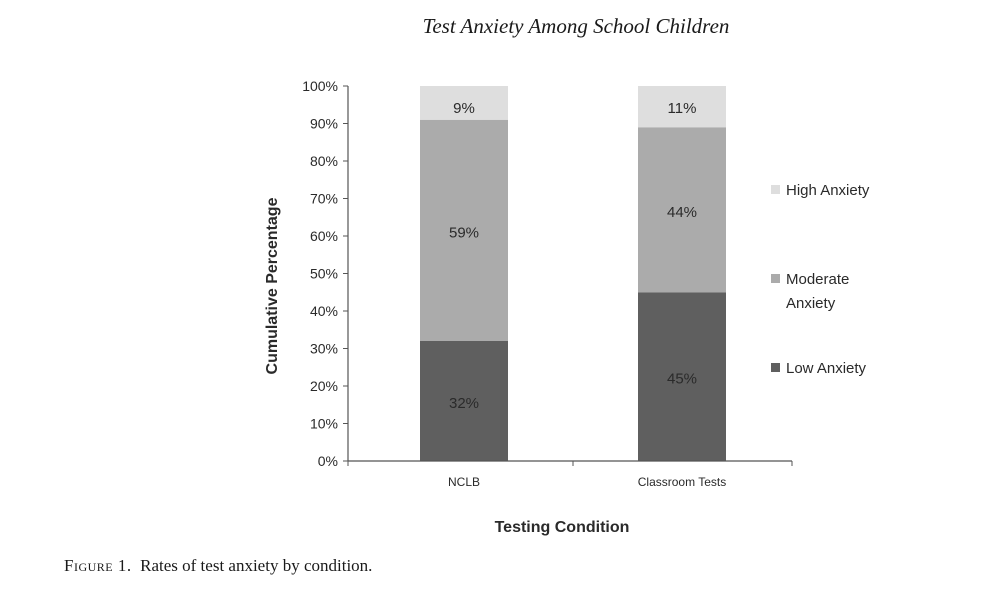 This screenshot has height=592, width=998. I want to click on x-tick-label: Classroom Tests, so click(682, 482).